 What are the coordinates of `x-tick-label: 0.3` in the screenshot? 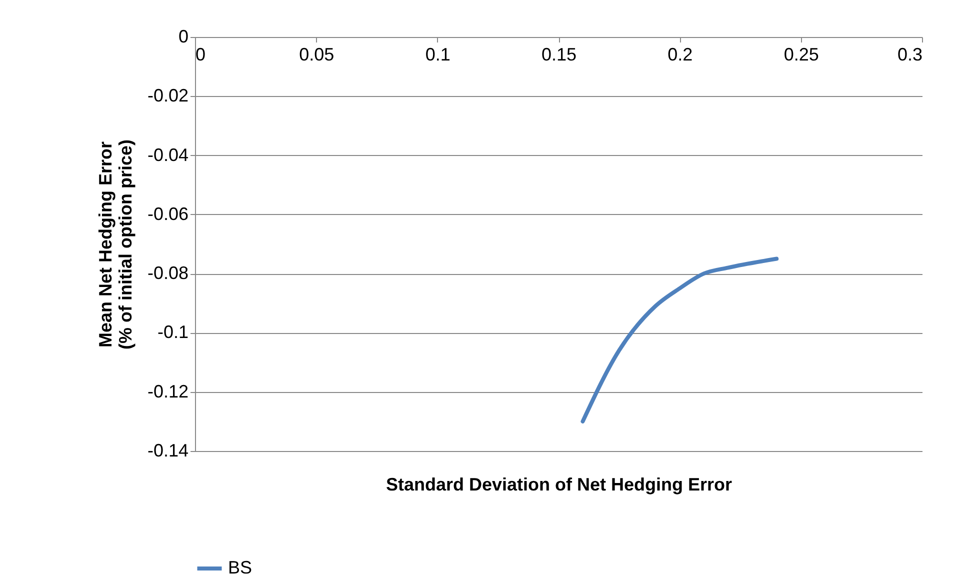 It's located at (909, 54).